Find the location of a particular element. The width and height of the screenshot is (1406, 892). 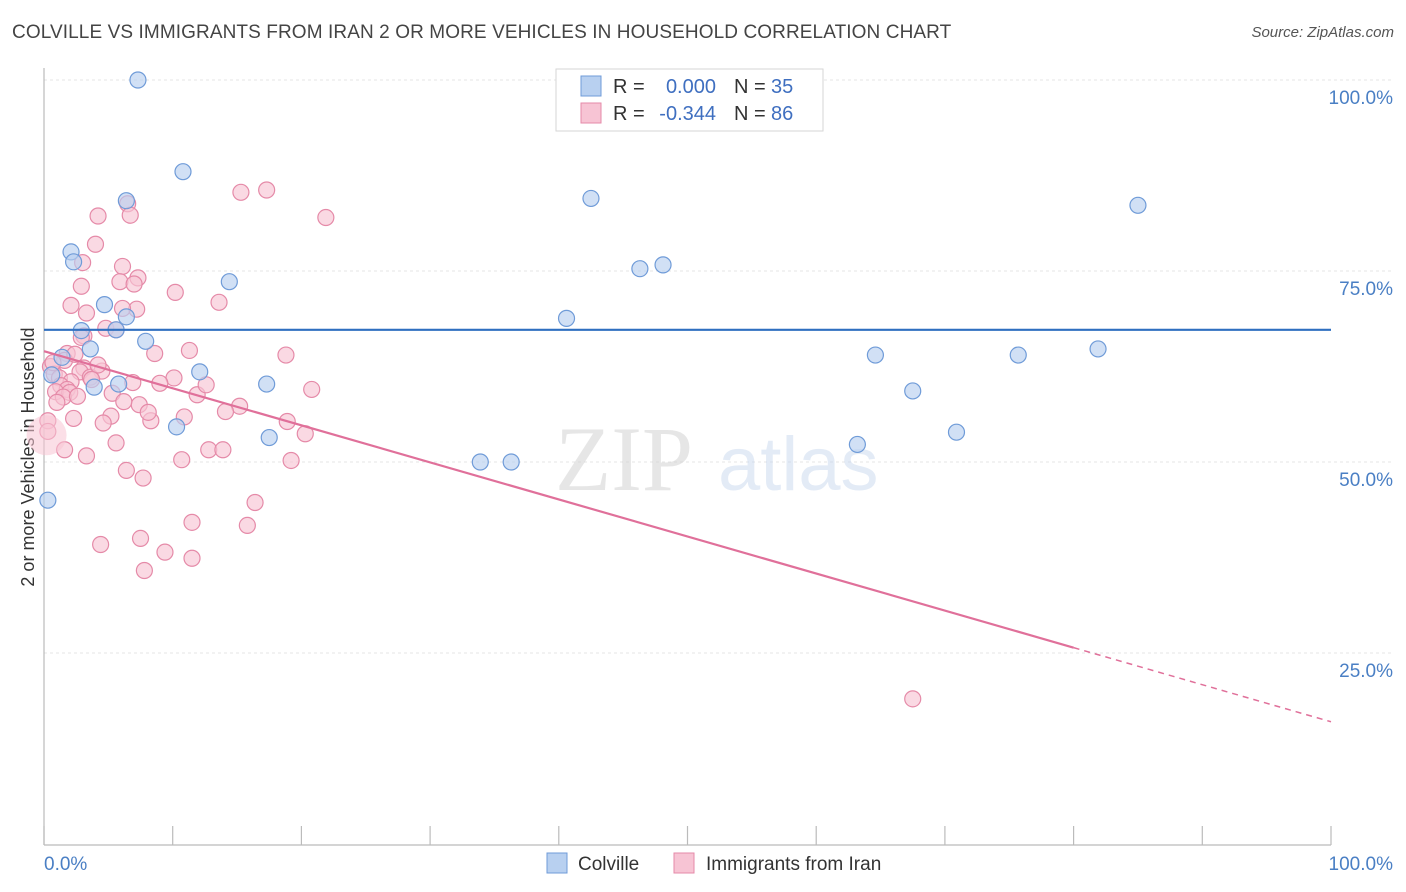

y-tick-label: 25.0% is located at coordinates (1366, 671).